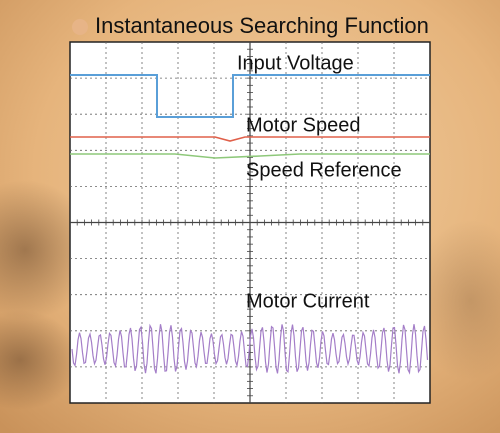  What do you see at coordinates (324, 170) in the screenshot?
I see `trace-label: Speed Reference` at bounding box center [324, 170].